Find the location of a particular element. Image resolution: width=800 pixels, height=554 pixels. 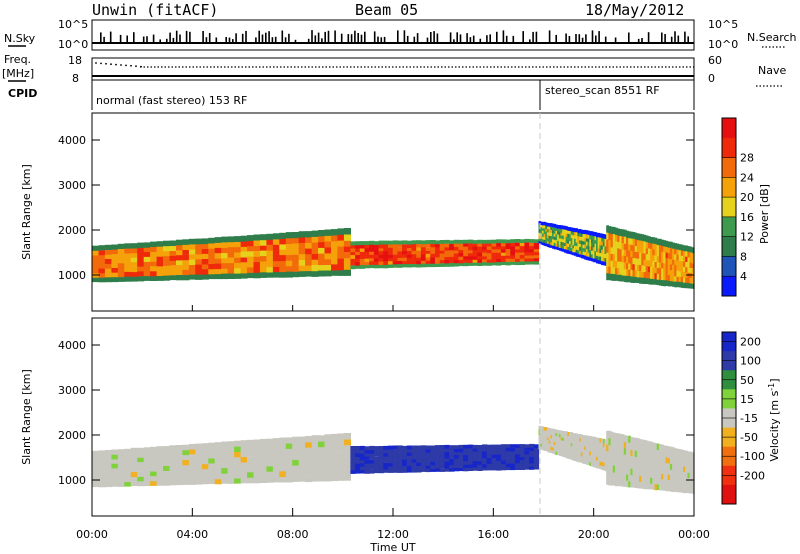

nave-tick-high: 60 is located at coordinates (715, 60).